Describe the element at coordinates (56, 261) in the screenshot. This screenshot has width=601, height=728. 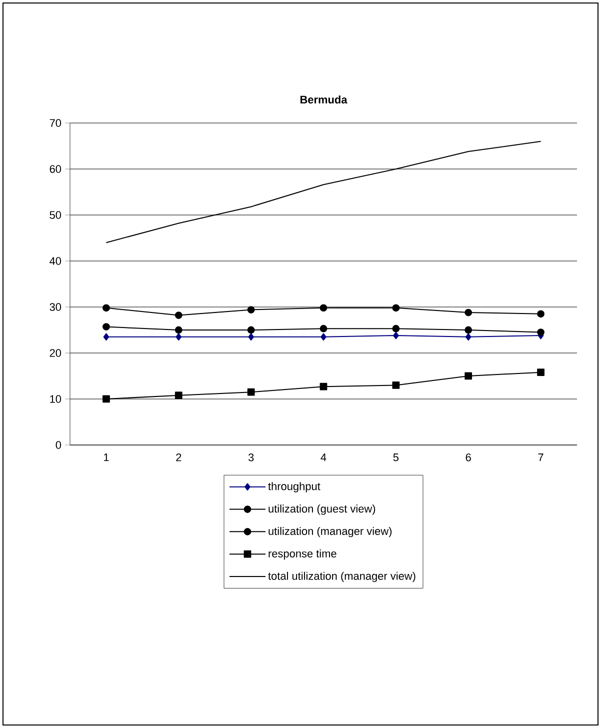
I see `y-tick-label: 40` at that location.